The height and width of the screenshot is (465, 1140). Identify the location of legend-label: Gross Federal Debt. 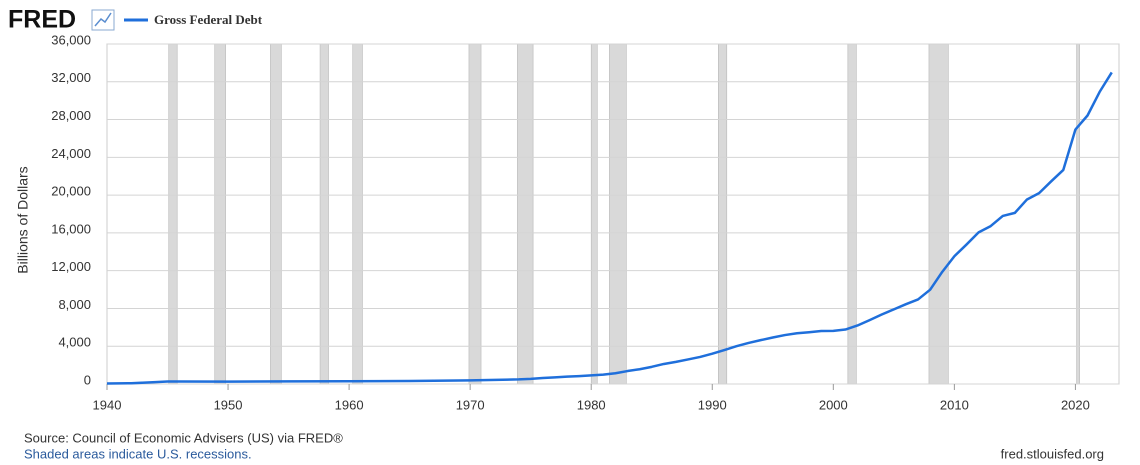
(208, 19).